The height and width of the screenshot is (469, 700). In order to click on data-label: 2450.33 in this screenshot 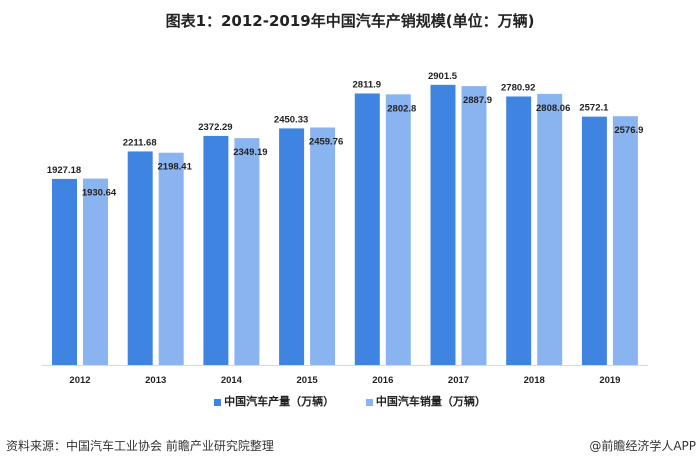, I will do `click(291, 119)`.